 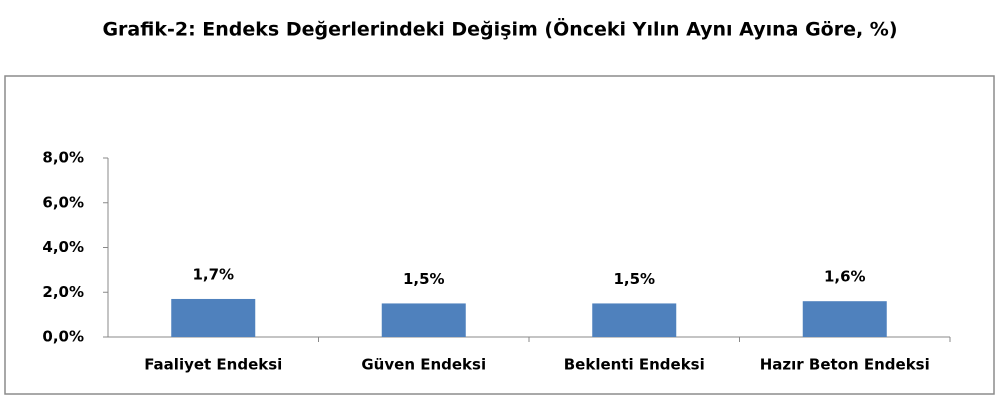 What do you see at coordinates (63, 202) in the screenshot?
I see `y-tick-label: 6,0%` at bounding box center [63, 202].